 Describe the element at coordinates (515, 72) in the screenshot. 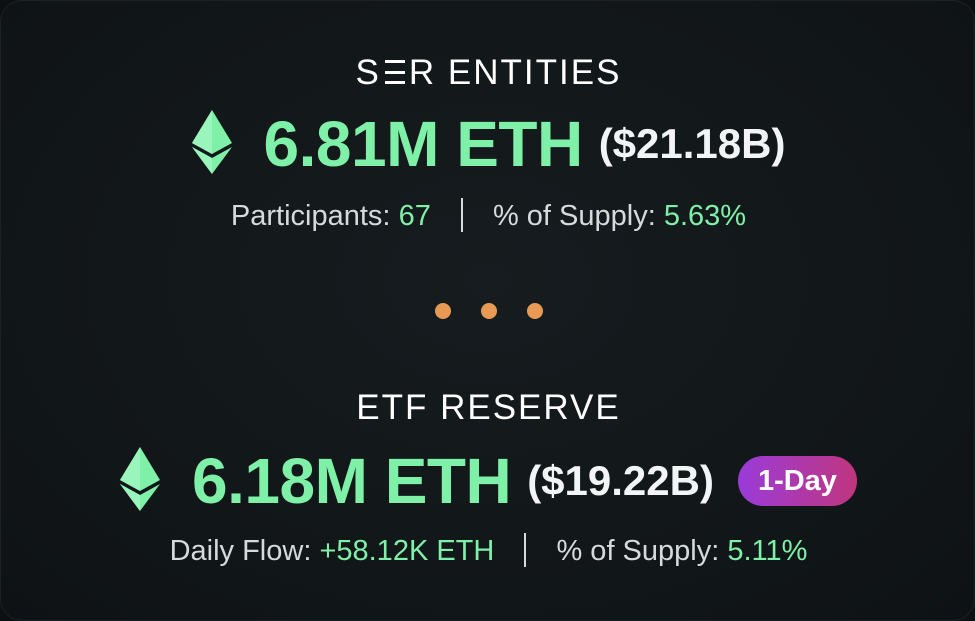

I see `title-suffix: R ENTITIES` at that location.